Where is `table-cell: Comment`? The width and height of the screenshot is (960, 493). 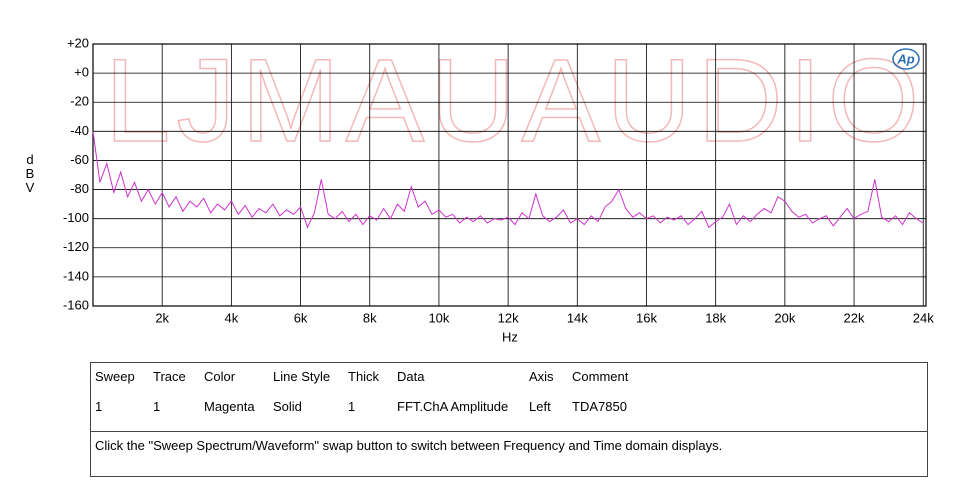 table-cell: Comment is located at coordinates (600, 376).